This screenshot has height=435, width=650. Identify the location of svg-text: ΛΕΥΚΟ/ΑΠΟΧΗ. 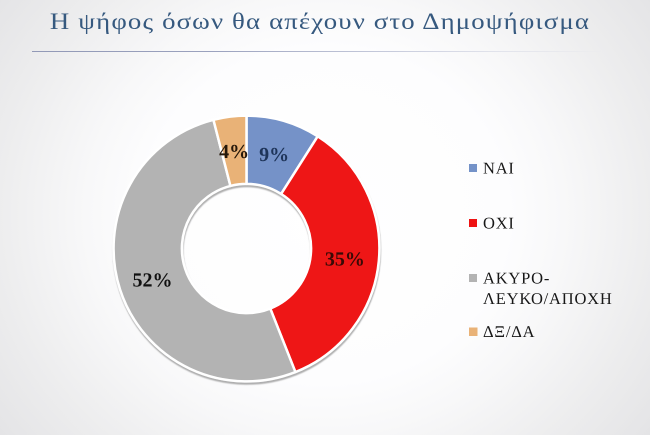
(548, 298).